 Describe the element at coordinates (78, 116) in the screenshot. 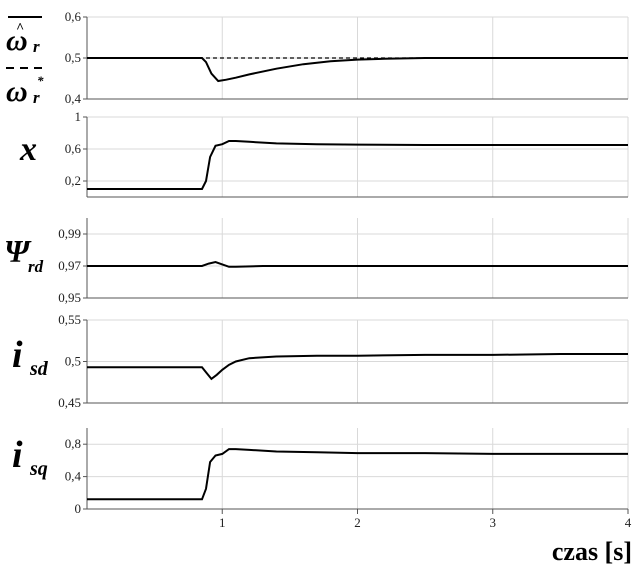

I see `y-tick-label: 1` at that location.